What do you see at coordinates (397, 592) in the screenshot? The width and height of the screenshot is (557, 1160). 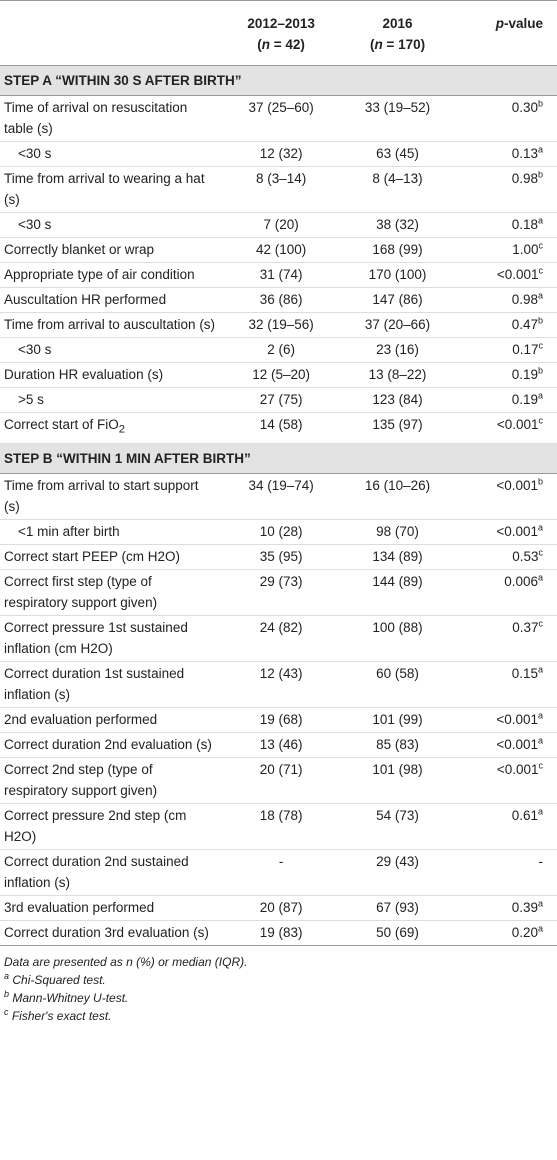 I see `cell-2016: 144 (89)` at bounding box center [397, 592].